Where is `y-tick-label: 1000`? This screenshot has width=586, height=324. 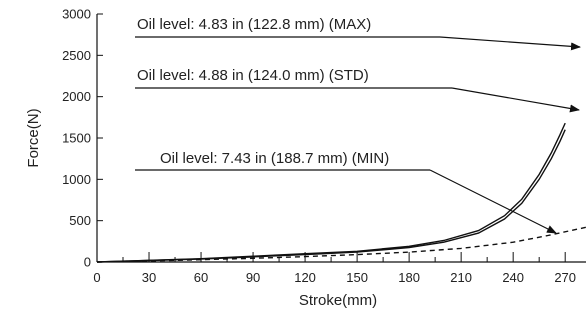 y-tick-label: 1000 is located at coordinates (76, 179).